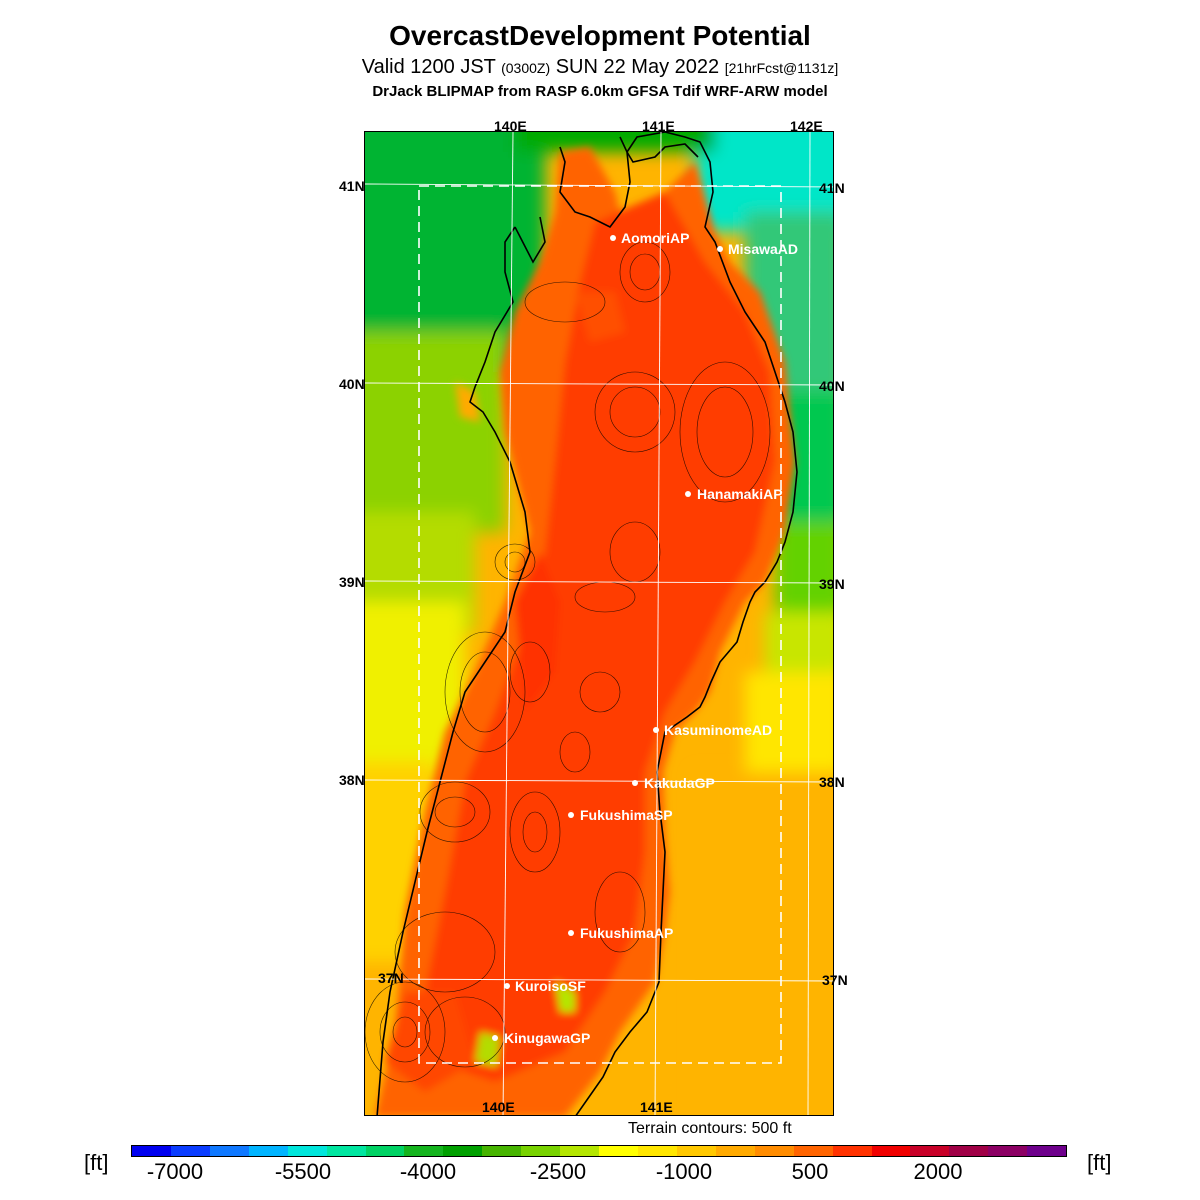 The height and width of the screenshot is (1200, 1200). I want to click on valid-zulu: (0300Z), so click(526, 68).